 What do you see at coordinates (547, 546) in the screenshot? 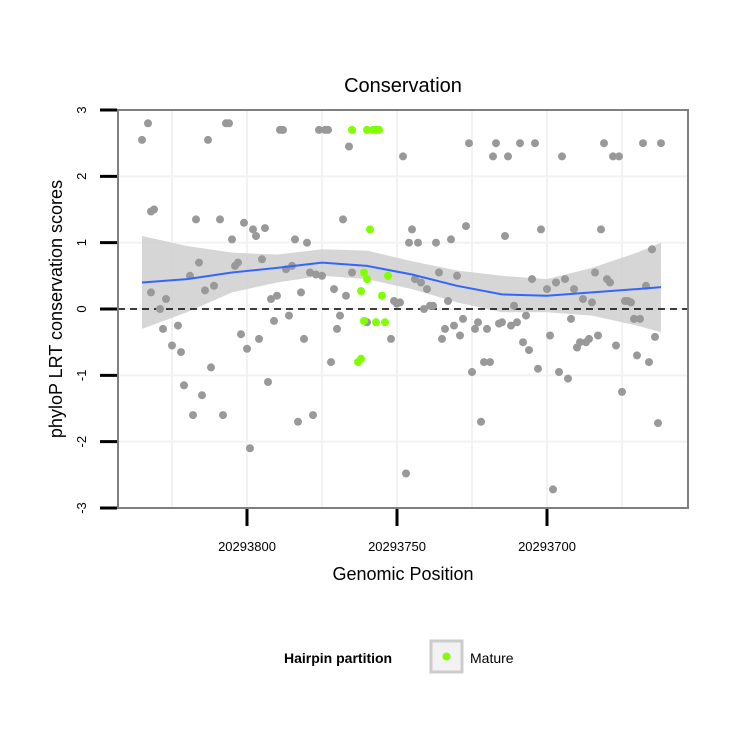
I see `x-tick-label: 20293700` at bounding box center [547, 546].